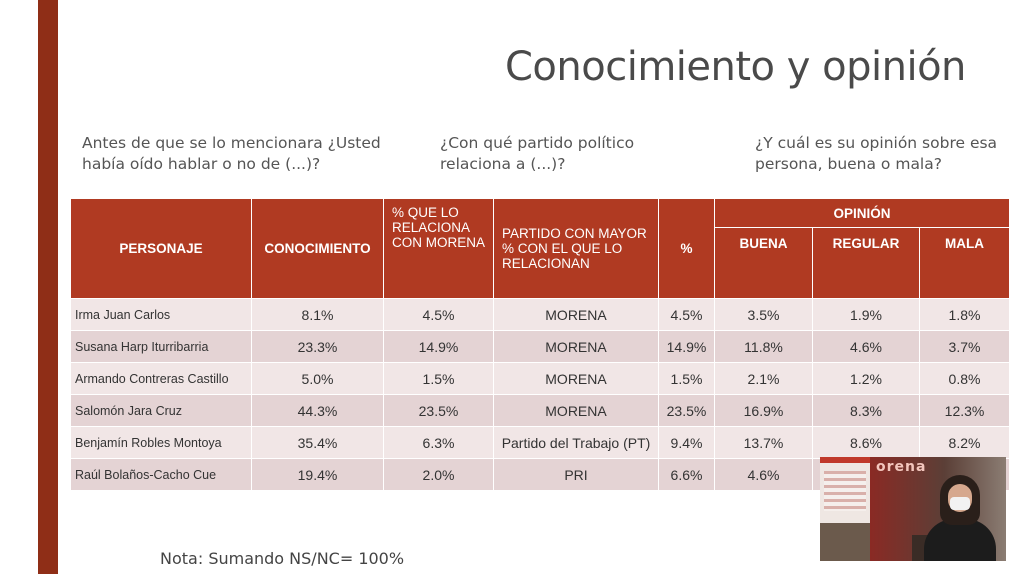 Image resolution: width=1024 pixels, height=574 pixels. What do you see at coordinates (686, 474) in the screenshot?
I see `cell-pct: 6.6%` at bounding box center [686, 474].